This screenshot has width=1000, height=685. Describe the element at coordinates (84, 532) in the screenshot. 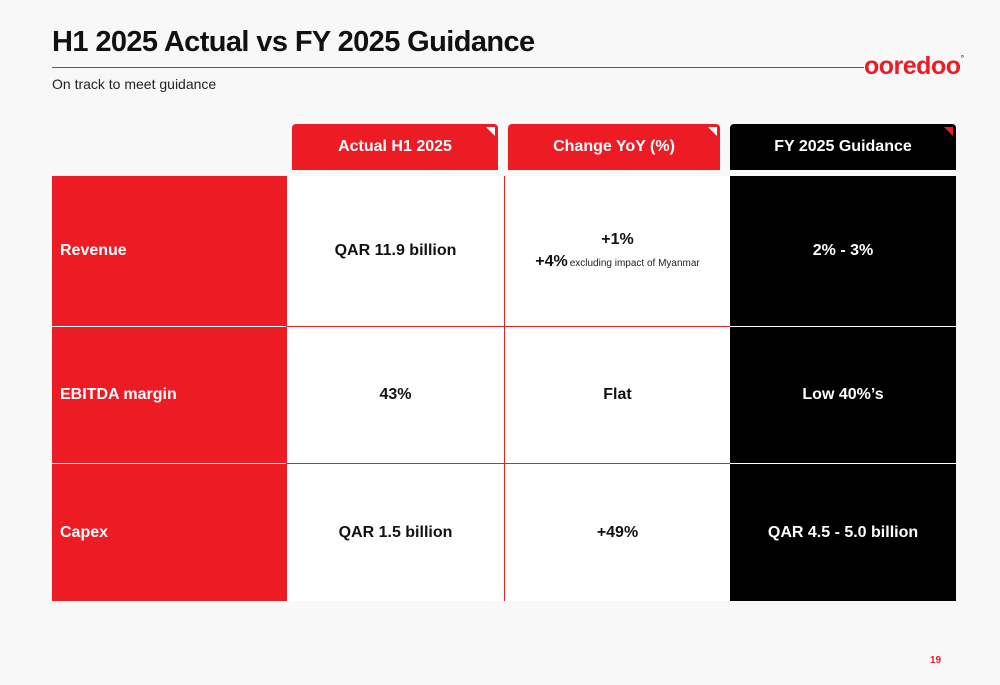

I see `row-label-text: Capex` at that location.